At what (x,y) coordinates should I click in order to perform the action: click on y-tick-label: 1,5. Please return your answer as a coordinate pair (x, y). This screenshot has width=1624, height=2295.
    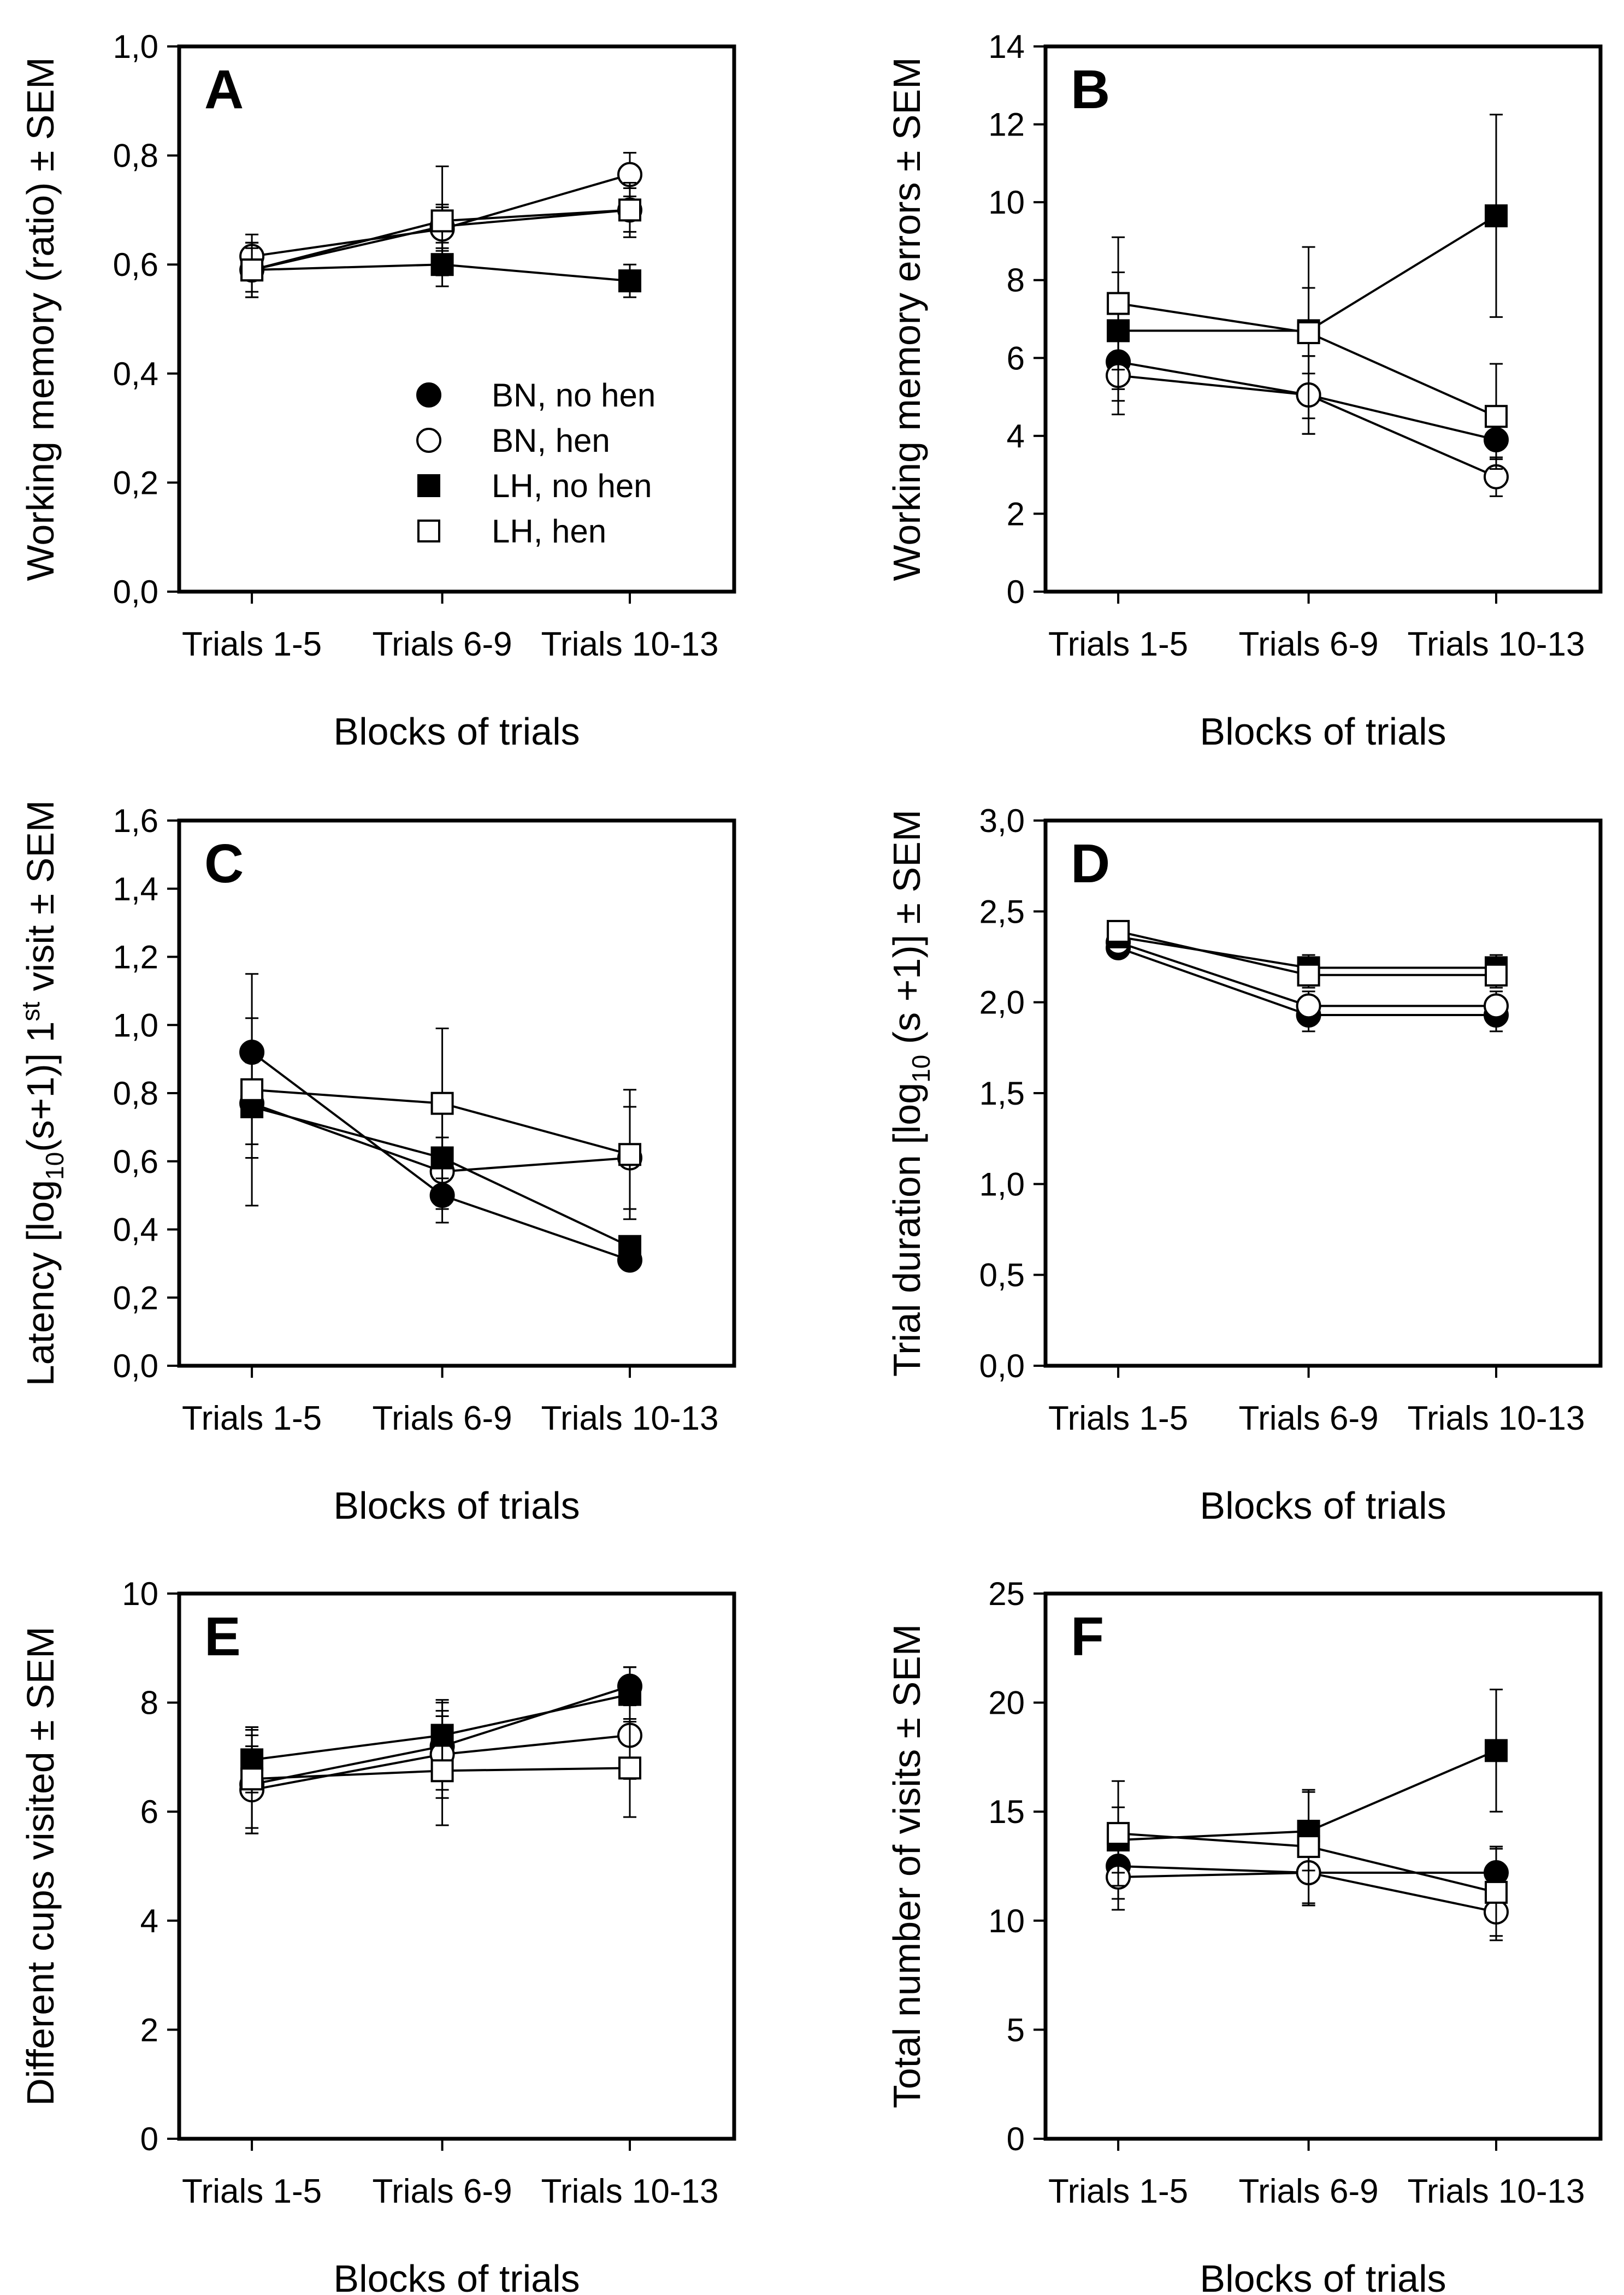
    Looking at the image, I should click on (1002, 1093).